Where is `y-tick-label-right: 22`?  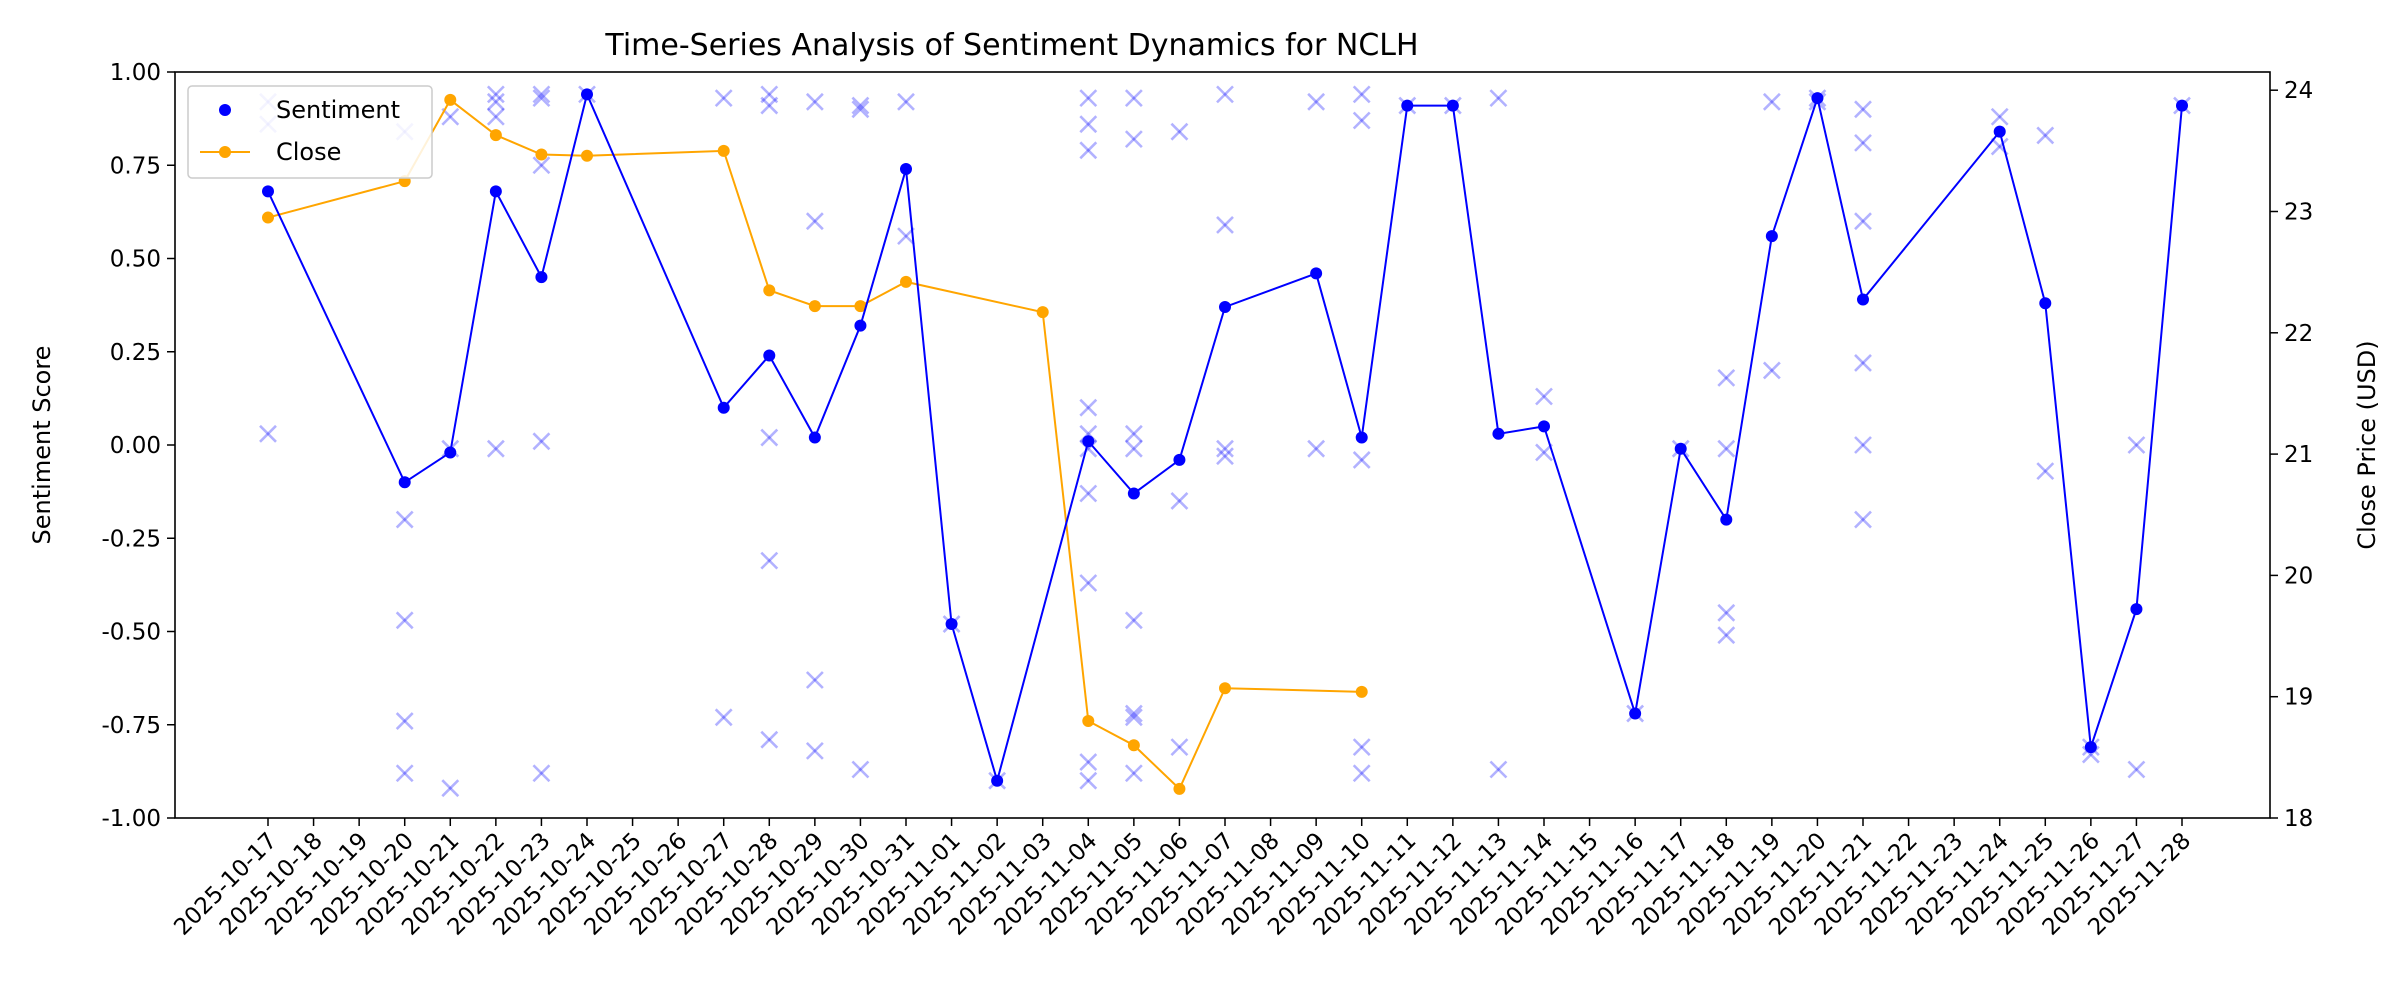 y-tick-label-right: 22 is located at coordinates (2298, 334).